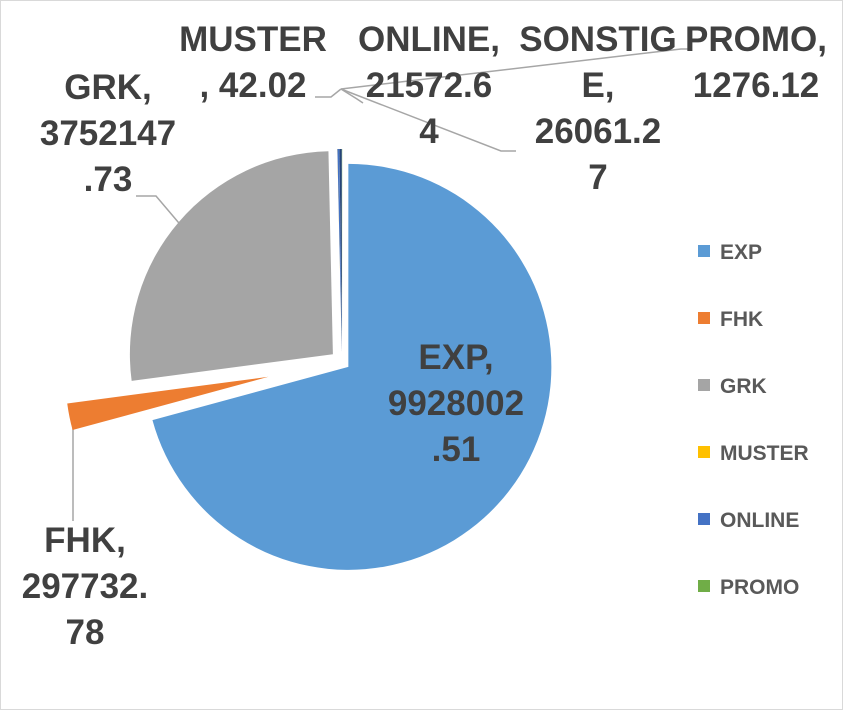  What do you see at coordinates (704, 318) in the screenshot?
I see `legend-swatch-fhk` at bounding box center [704, 318].